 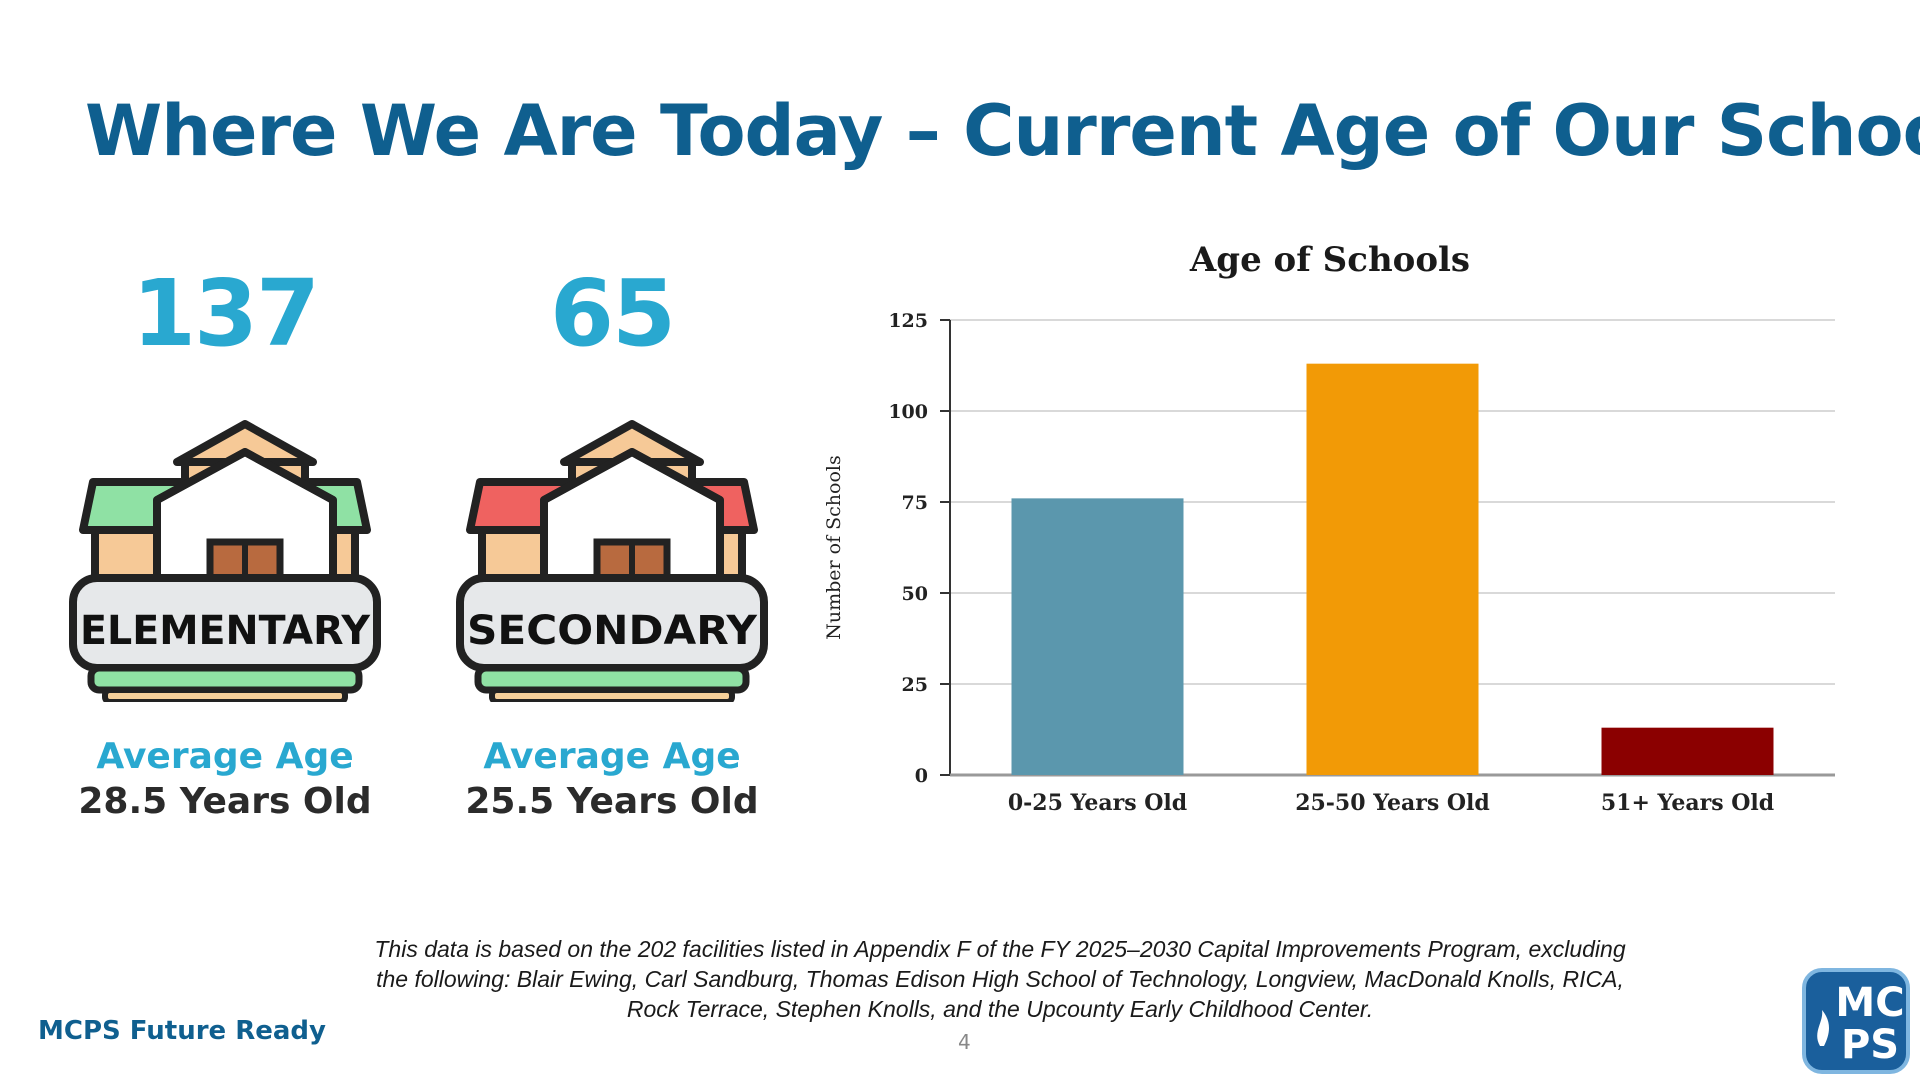 I want to click on school-building-icon: ELEMENTARY, so click(x=225, y=544).